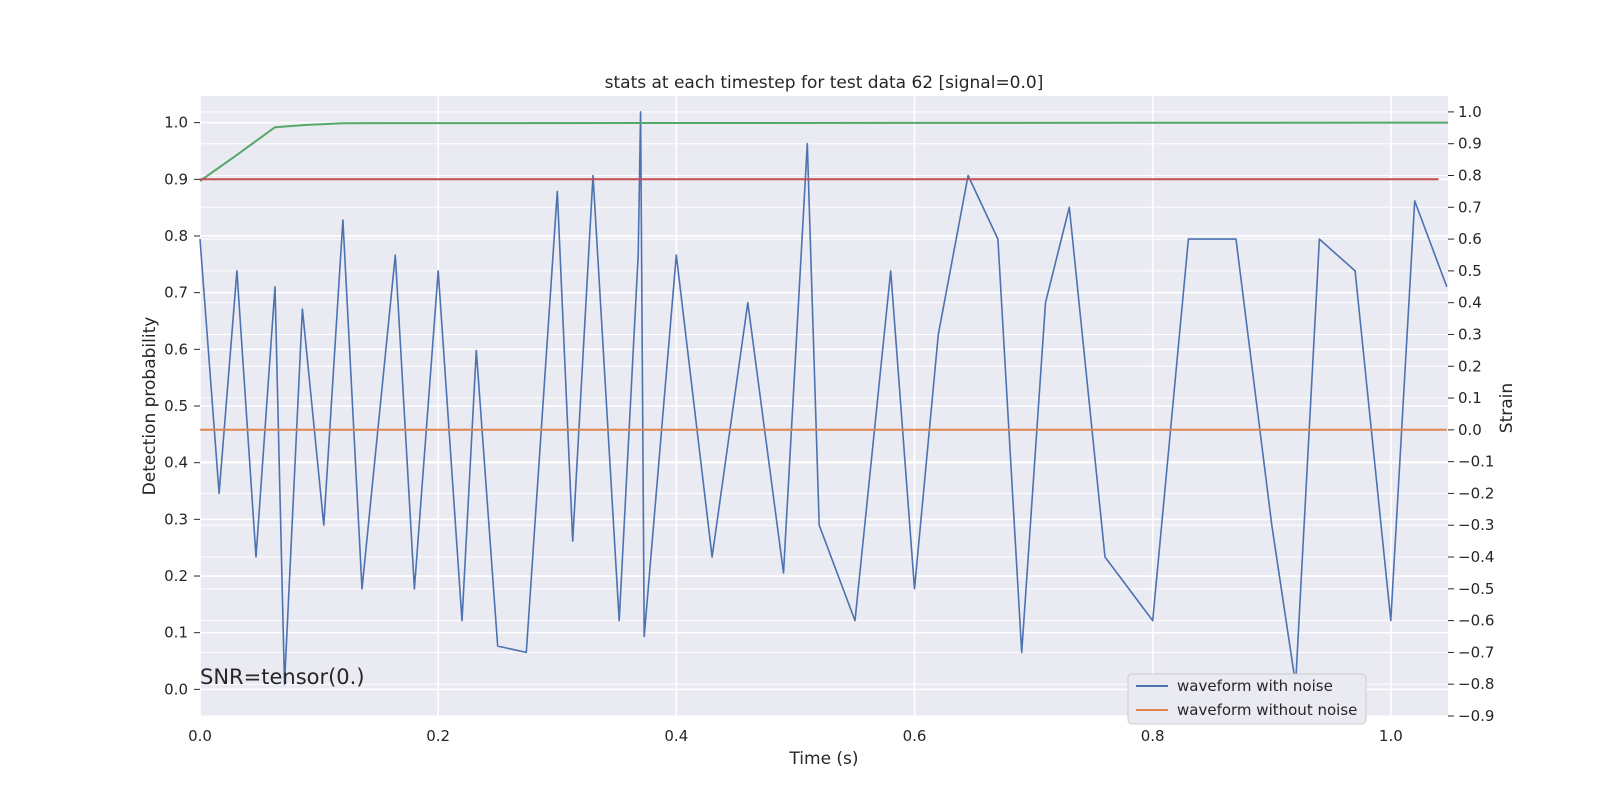 This screenshot has height=800, width=1600. I want to click on y-left-tick-label: 0.6, so click(176, 349).